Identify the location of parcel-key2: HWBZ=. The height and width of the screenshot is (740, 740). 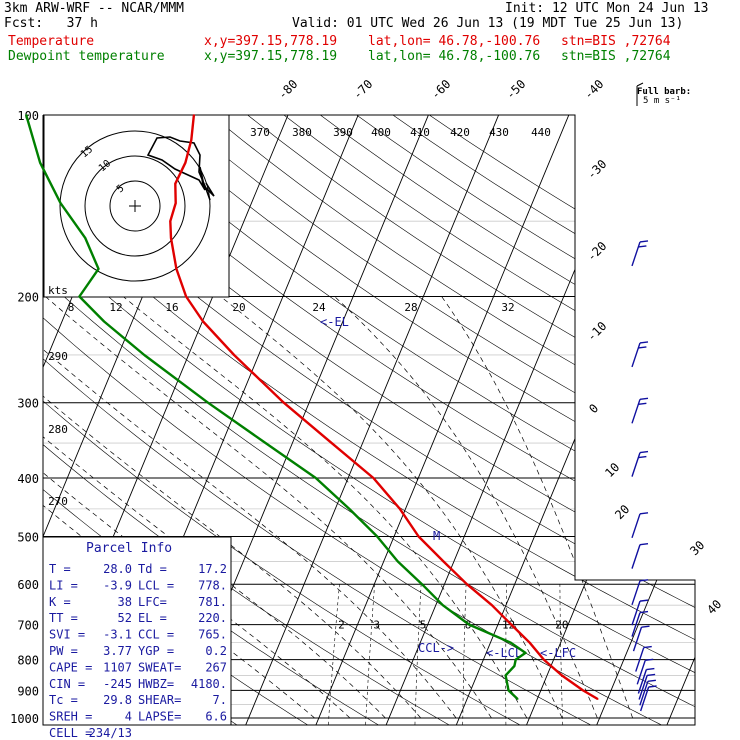
(156, 684).